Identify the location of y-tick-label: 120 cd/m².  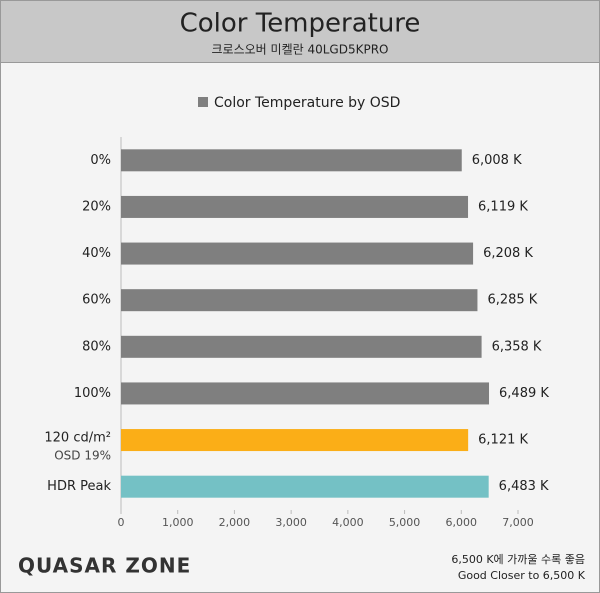
(77, 438).